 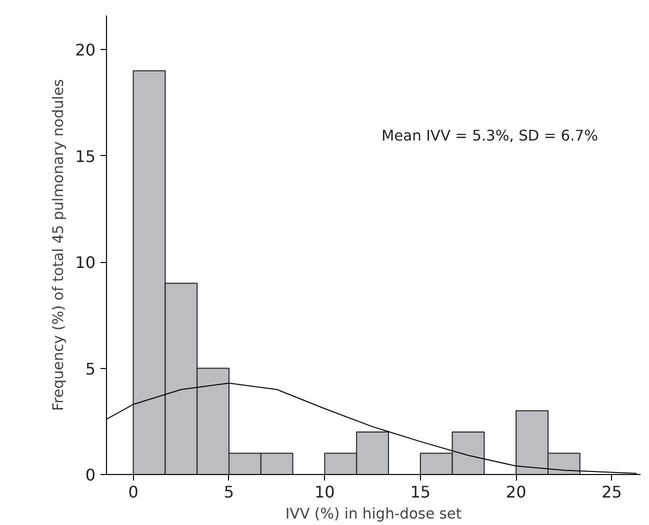 What do you see at coordinates (490, 136) in the screenshot?
I see `annotation: Mean IVV = 5.3%, SD = 6.7%` at bounding box center [490, 136].